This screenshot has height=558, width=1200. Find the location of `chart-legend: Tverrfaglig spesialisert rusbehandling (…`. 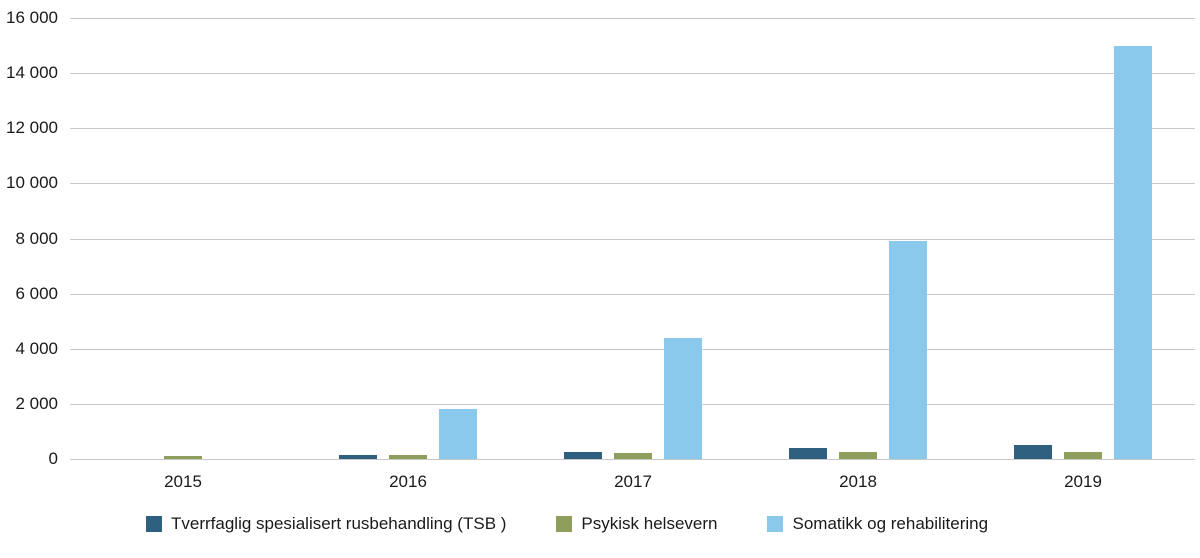

chart-legend: Tverrfaglig spesialisert rusbehandling (… is located at coordinates (592, 524).